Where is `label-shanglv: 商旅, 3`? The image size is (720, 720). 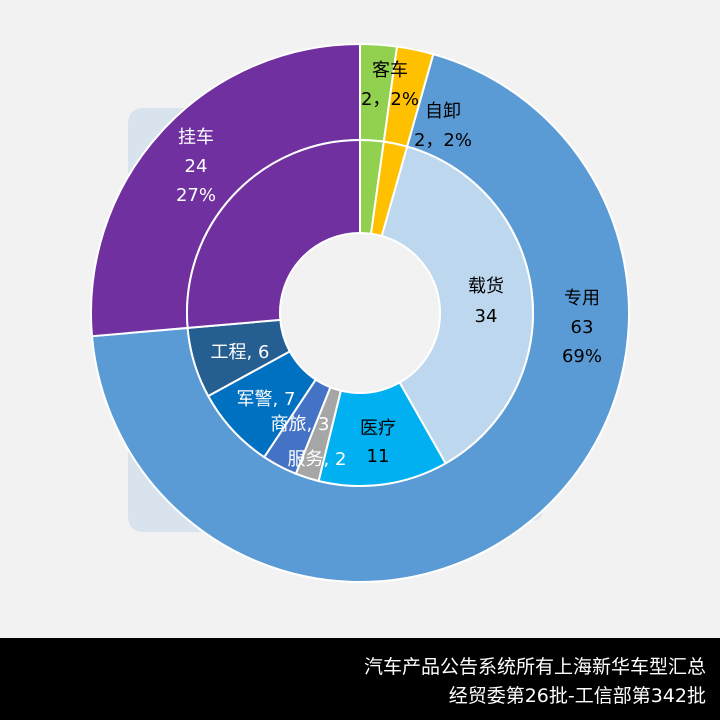 label-shanglv: 商旅, 3 is located at coordinates (300, 424).